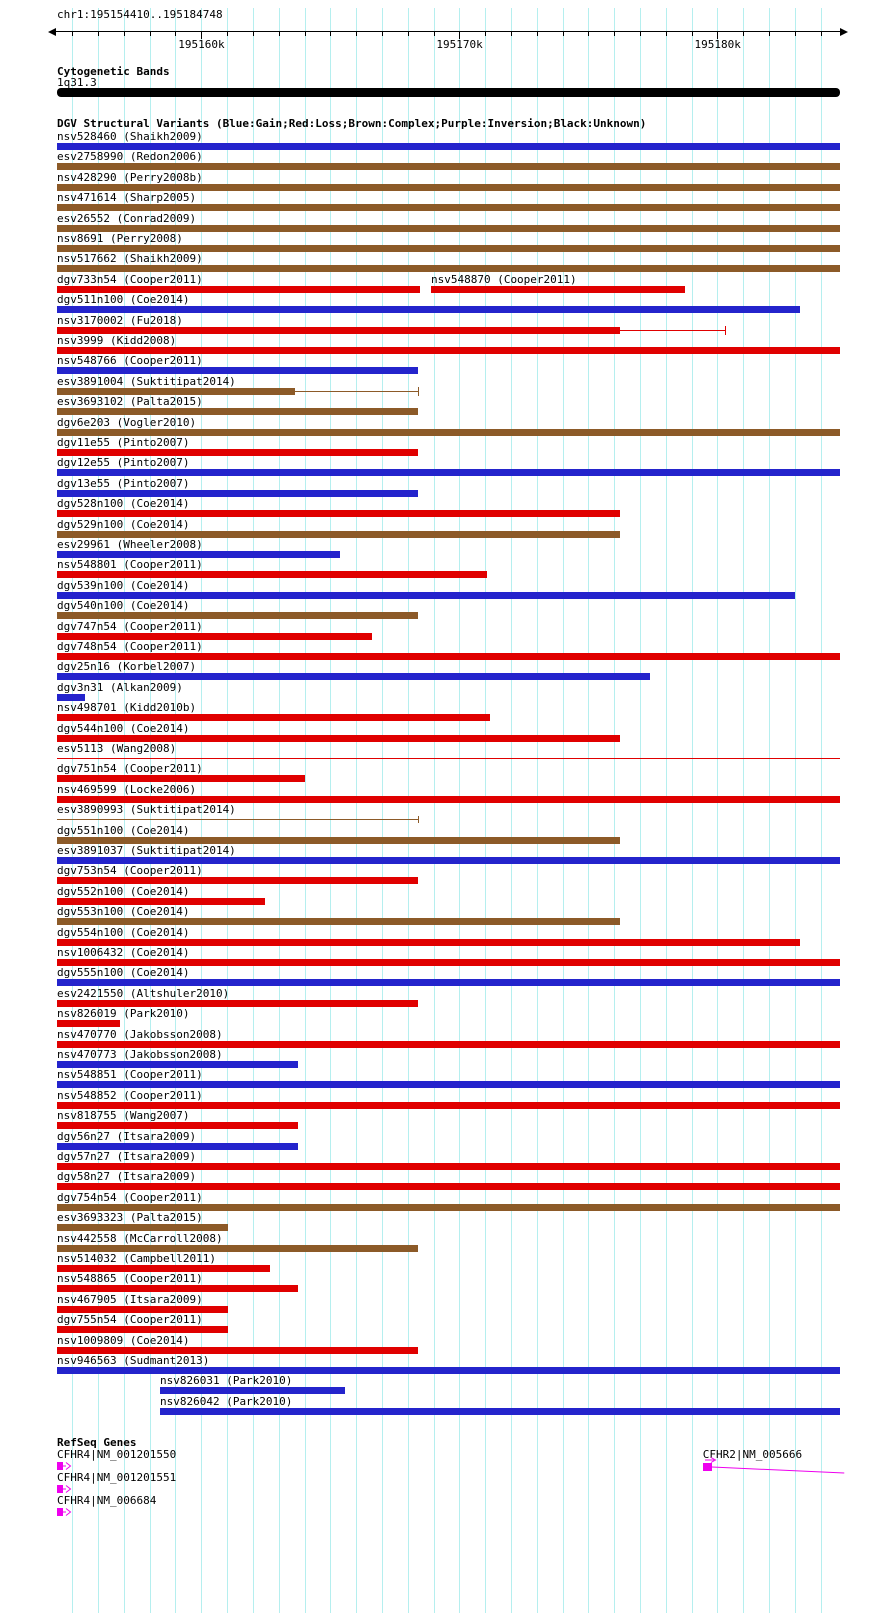 This screenshot has height=1613, width=890. Describe the element at coordinates (123, 504) in the screenshot. I see `variant-label: dgv528n100 (Coe2014)` at that location.